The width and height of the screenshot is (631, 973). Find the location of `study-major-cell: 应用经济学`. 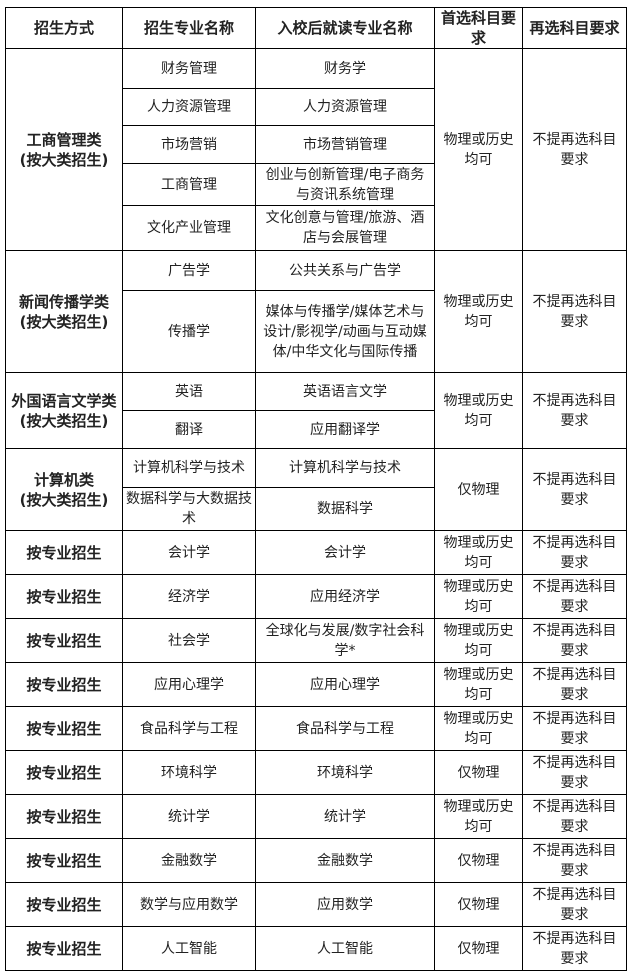

study-major-cell: 应用经济学 is located at coordinates (345, 596).